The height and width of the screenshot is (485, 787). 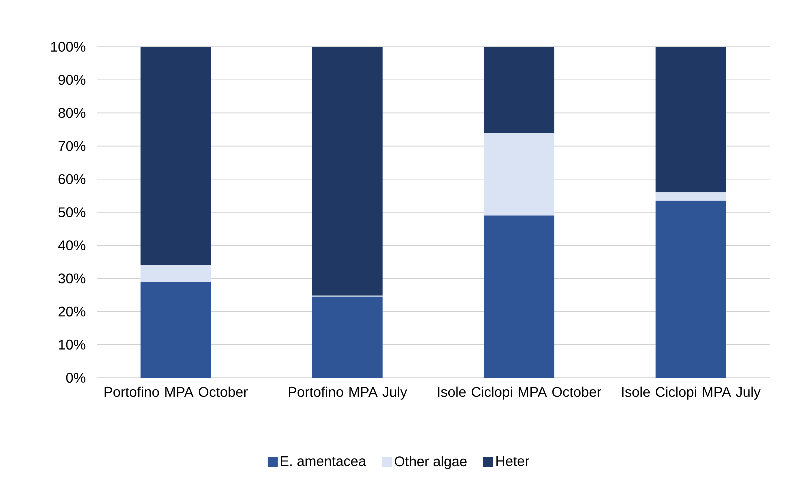 I want to click on x-tick-label: Isole Ciclopi MPA July, so click(x=691, y=393).